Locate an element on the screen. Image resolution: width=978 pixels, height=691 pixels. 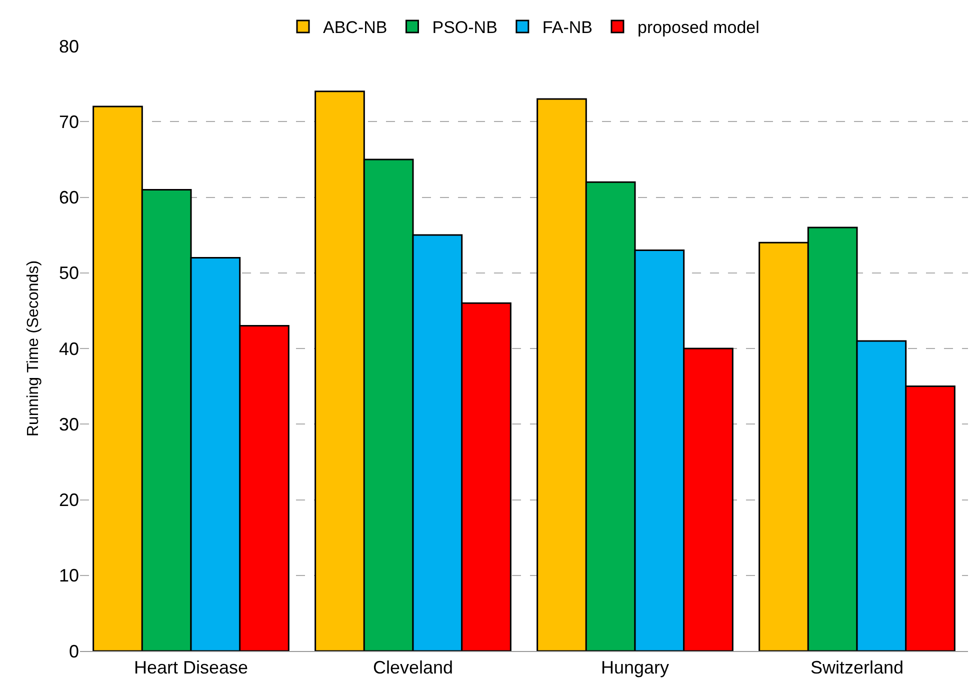
y-tick-label: 20 is located at coordinates (68, 500).